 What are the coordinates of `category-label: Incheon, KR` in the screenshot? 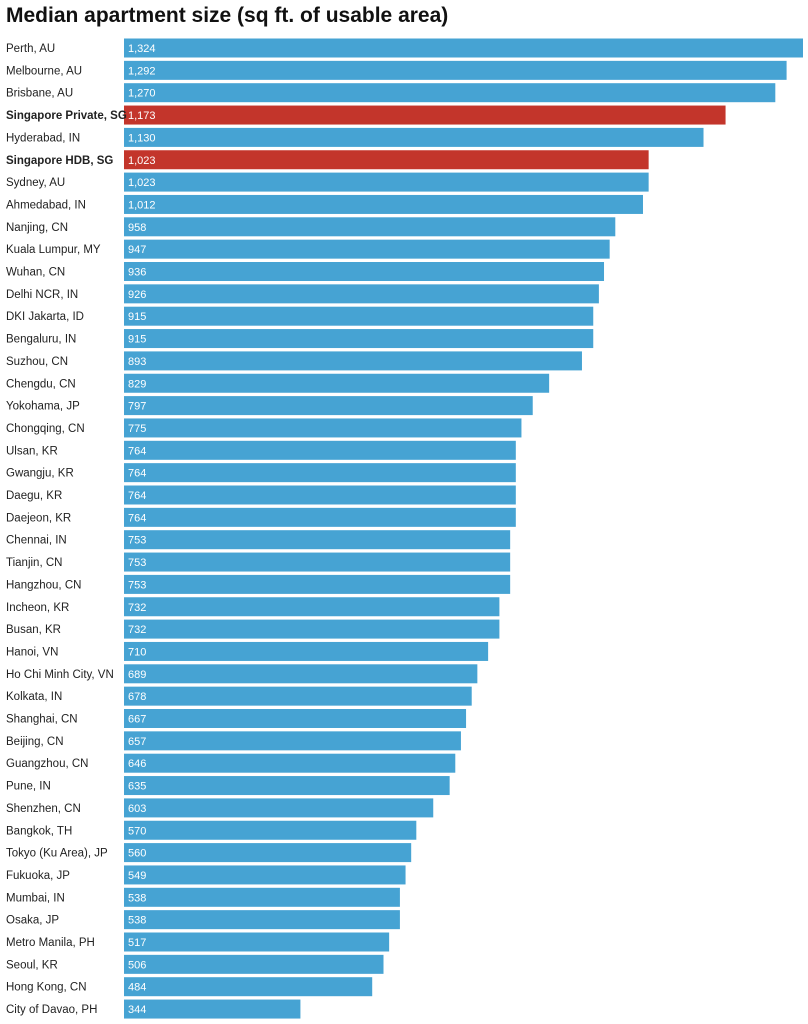 It's located at (37, 608).